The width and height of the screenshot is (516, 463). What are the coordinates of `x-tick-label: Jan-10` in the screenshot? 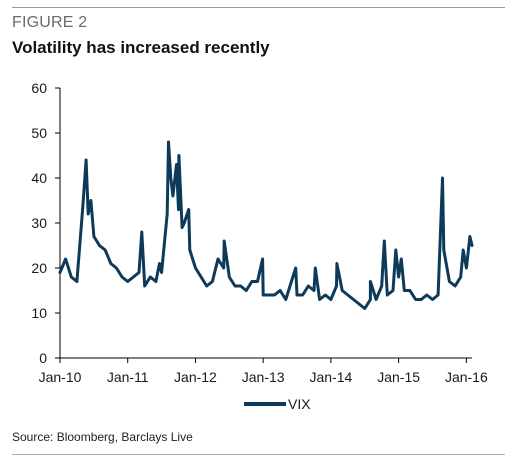 It's located at (60, 377).